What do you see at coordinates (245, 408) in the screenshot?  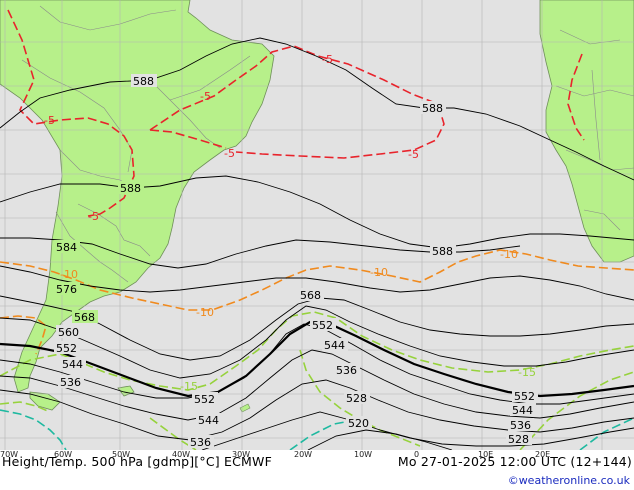 I see `south-georgia` at bounding box center [245, 408].